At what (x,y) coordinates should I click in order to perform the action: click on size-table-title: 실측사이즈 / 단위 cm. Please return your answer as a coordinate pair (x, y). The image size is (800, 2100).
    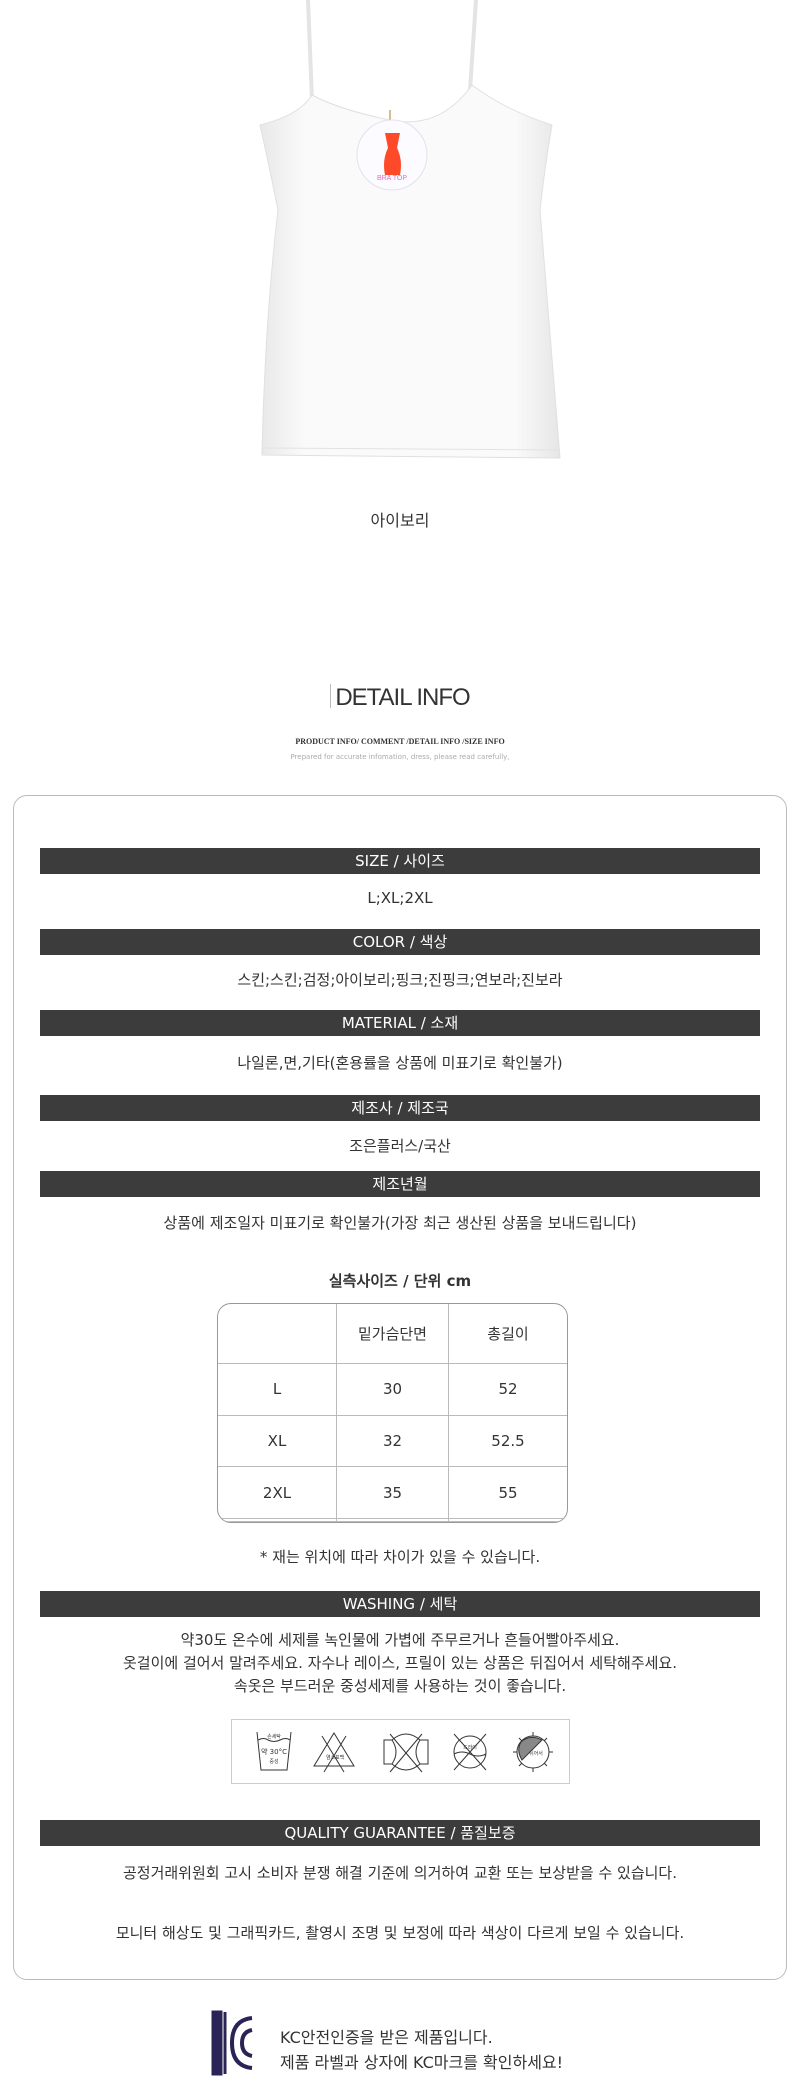
    Looking at the image, I should click on (400, 1281).